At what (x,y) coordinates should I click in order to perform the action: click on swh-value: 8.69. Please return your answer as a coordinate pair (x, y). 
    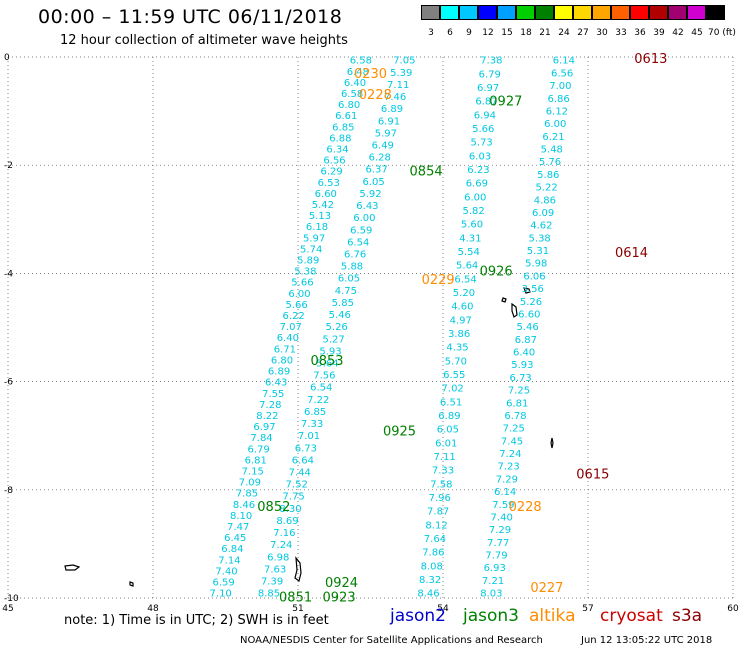
    Looking at the image, I should click on (287, 521).